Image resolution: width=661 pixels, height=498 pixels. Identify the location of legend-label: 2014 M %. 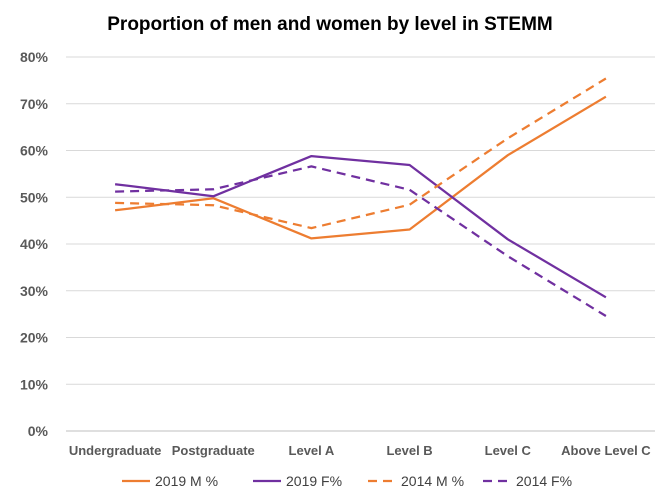
(432, 481).